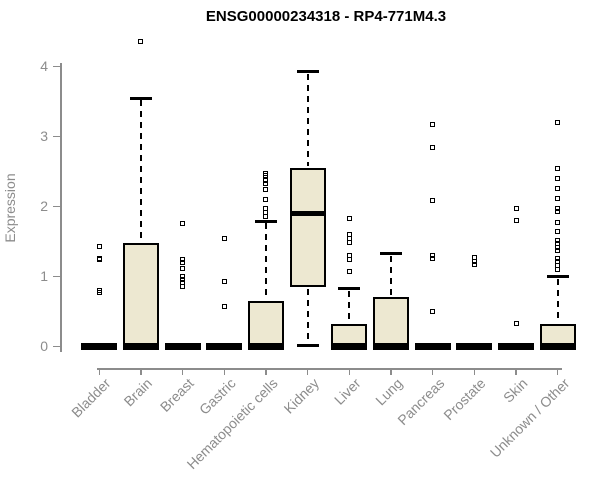  I want to click on x-tick-label: Lung, so click(388, 392).